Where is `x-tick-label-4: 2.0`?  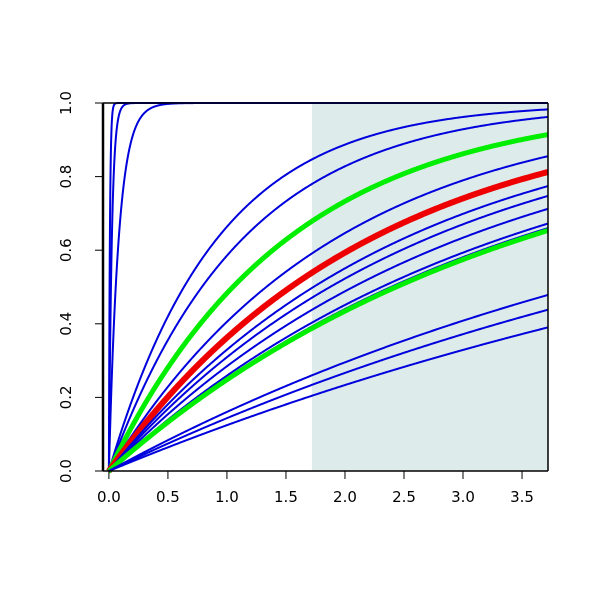 x-tick-label-4: 2.0 is located at coordinates (345, 497).